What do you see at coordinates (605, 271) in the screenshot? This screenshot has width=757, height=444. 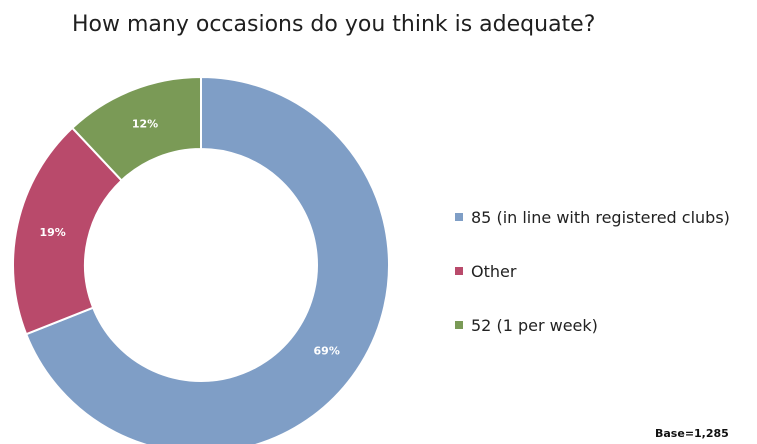 I see `legend-item: Other` at bounding box center [605, 271].